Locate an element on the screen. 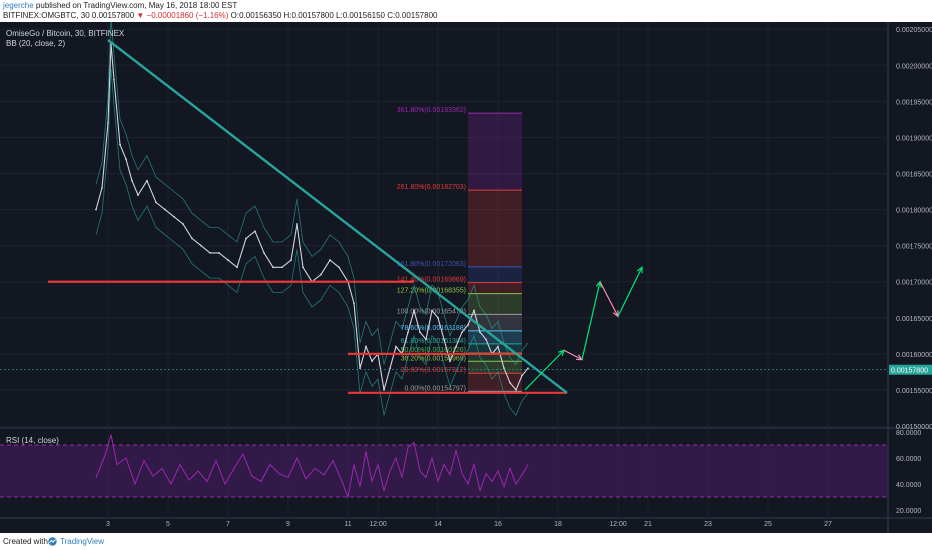  price-tick-label: 0.00200000 is located at coordinates (914, 66).